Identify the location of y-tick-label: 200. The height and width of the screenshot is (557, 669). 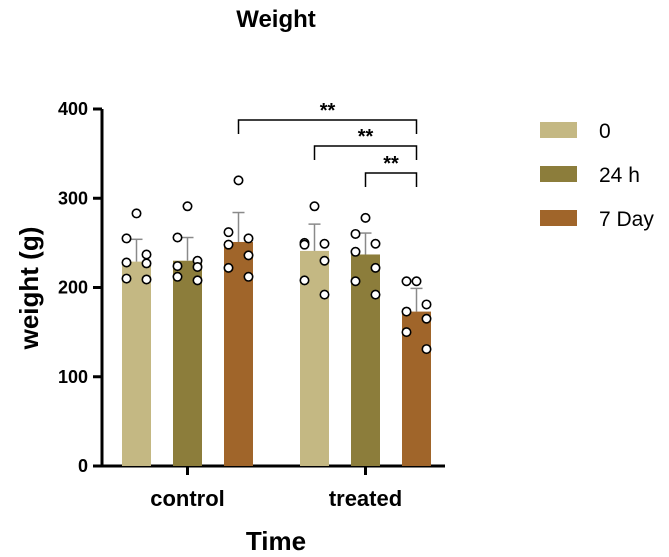
(73, 288).